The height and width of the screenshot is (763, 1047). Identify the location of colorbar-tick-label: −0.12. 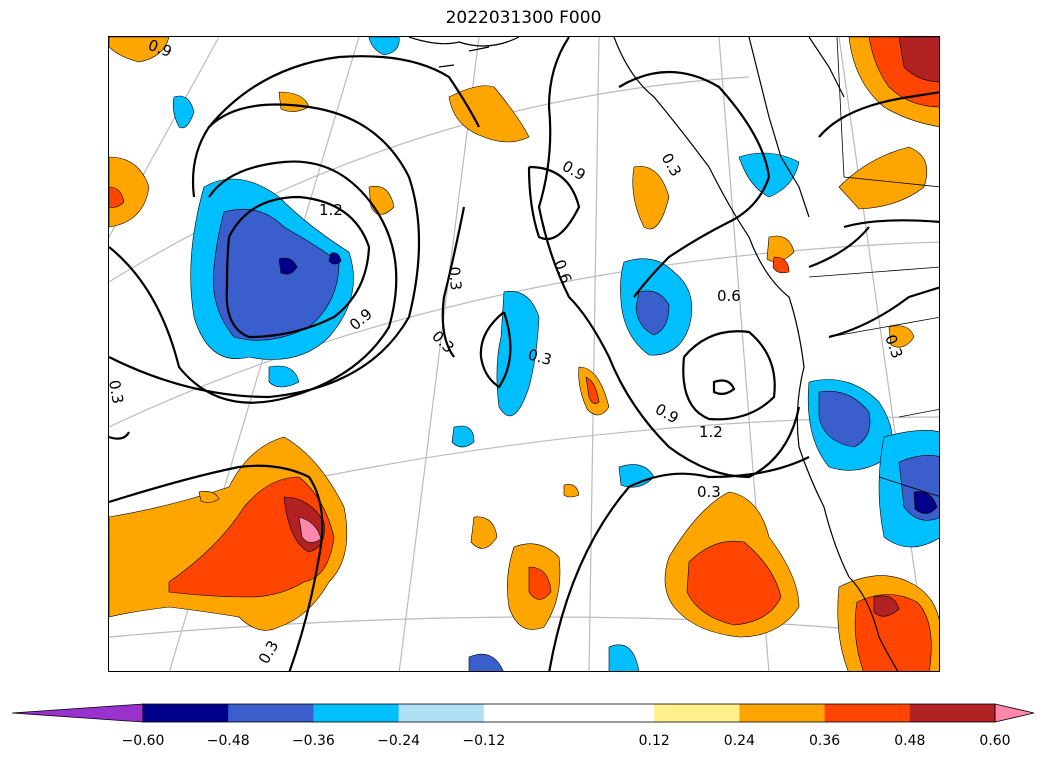
(484, 741).